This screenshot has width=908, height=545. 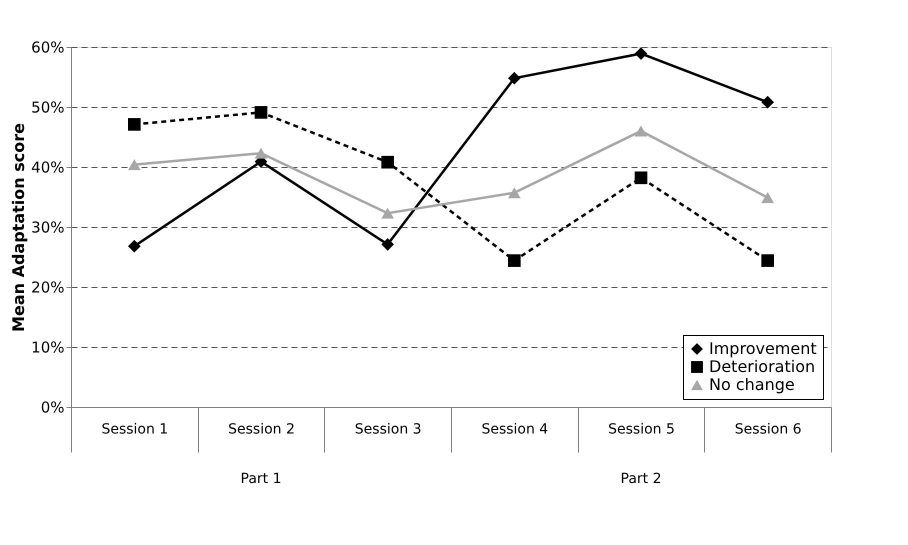 What do you see at coordinates (641, 430) in the screenshot?
I see `x-tick-label: Session 5` at bounding box center [641, 430].